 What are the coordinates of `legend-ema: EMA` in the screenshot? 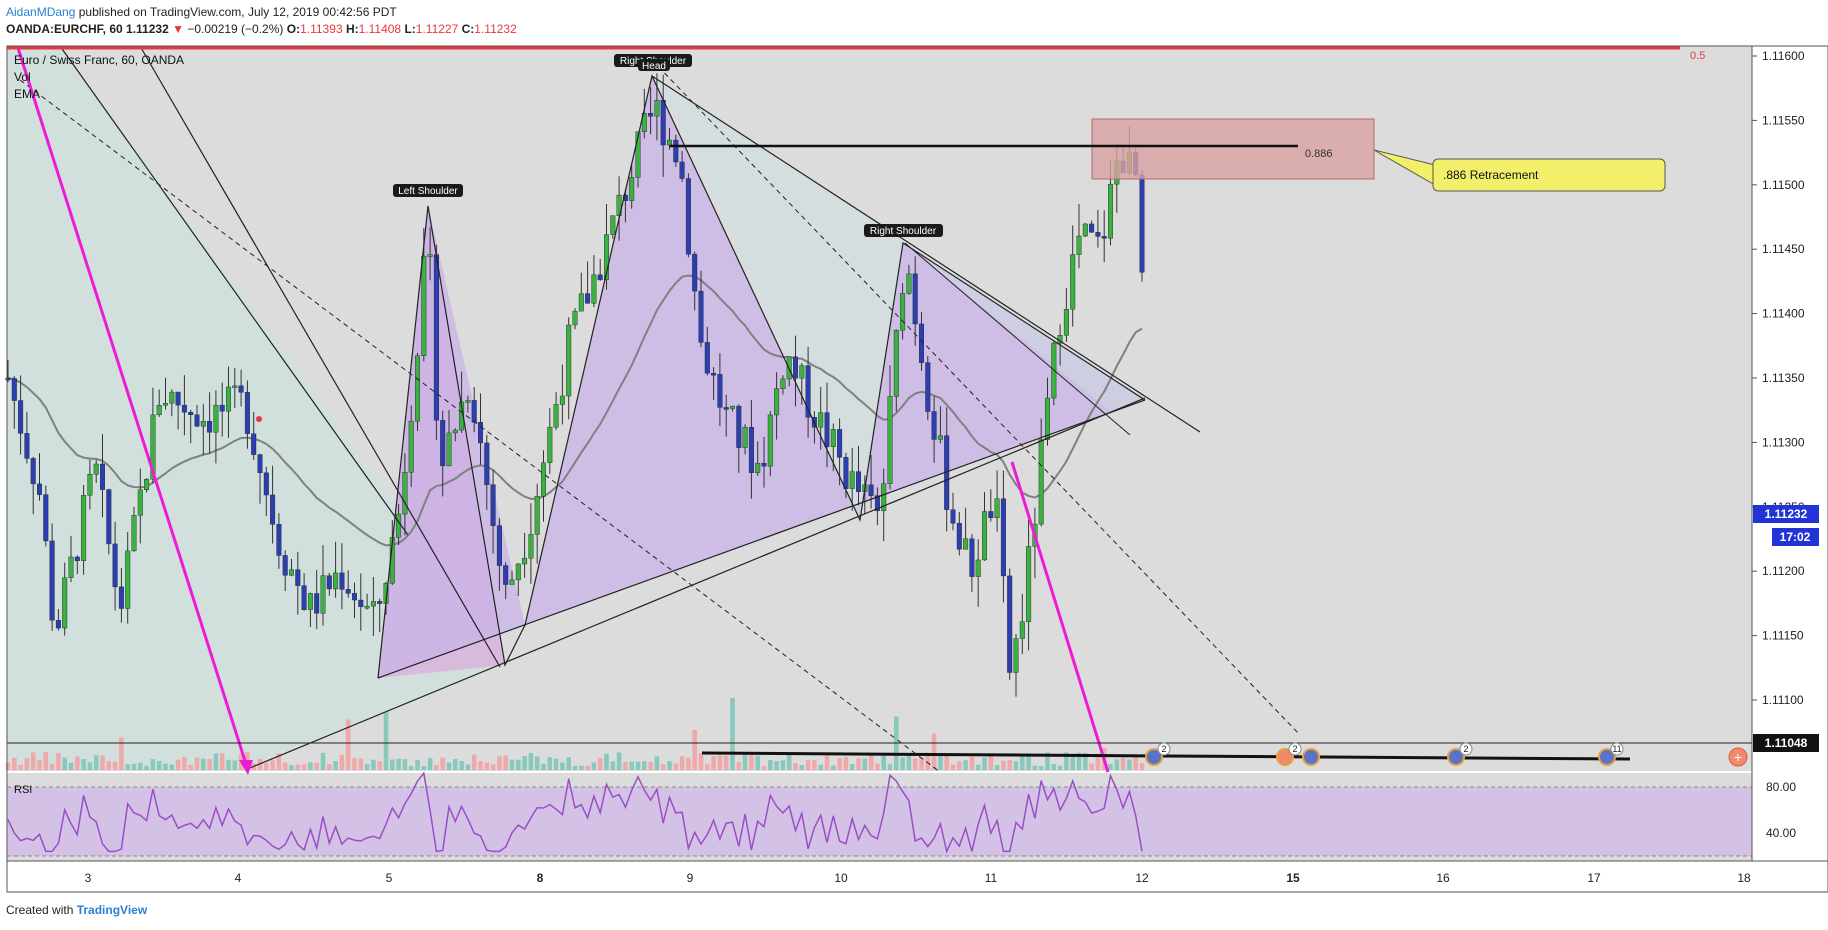 It's located at (27, 94).